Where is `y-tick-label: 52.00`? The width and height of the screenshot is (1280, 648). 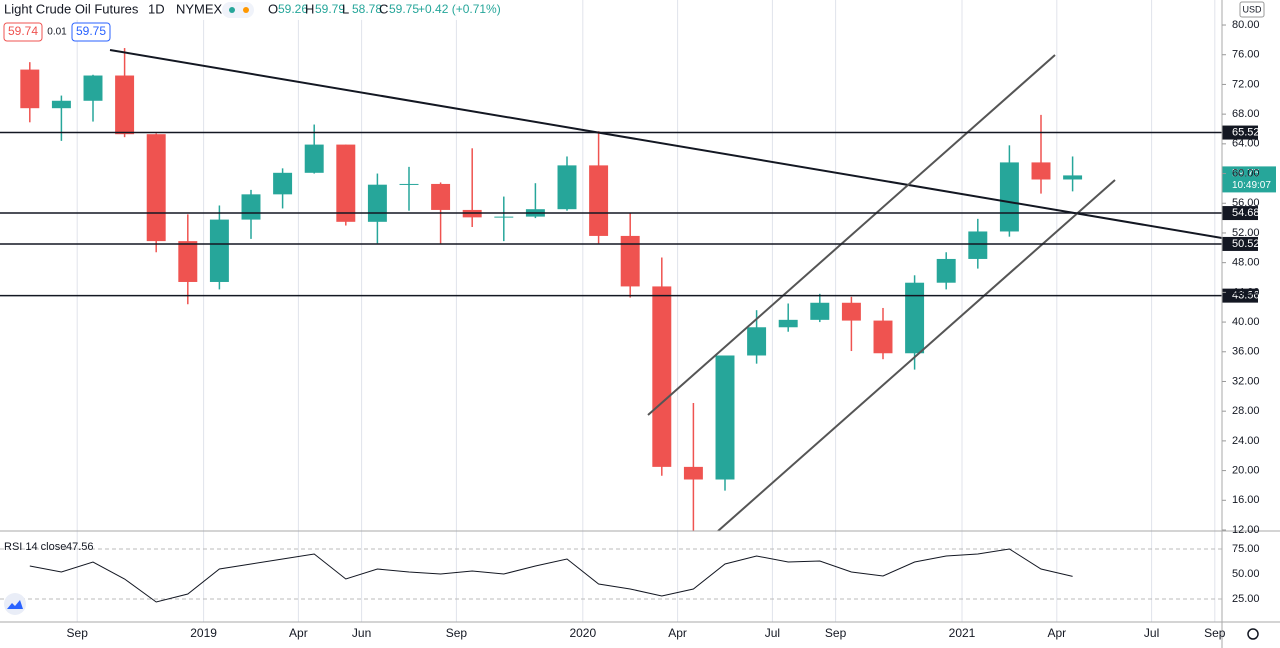 y-tick-label: 52.00 is located at coordinates (1246, 233).